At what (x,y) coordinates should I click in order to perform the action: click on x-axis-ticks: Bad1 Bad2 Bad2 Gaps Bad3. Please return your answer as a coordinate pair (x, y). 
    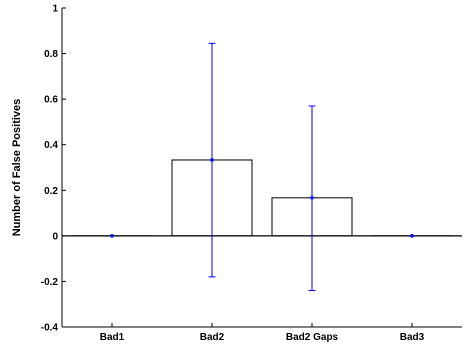
    Looking at the image, I should click on (262, 333).